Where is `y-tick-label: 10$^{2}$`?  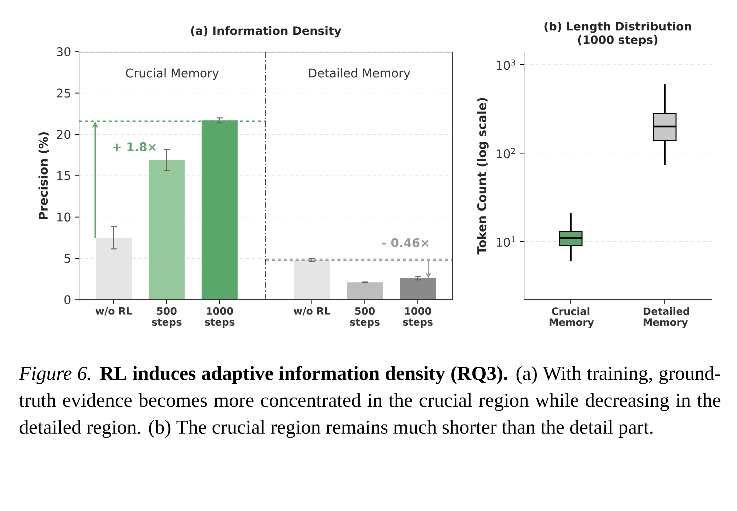
y-tick-label: 10$^{2}$ is located at coordinates (506, 153).